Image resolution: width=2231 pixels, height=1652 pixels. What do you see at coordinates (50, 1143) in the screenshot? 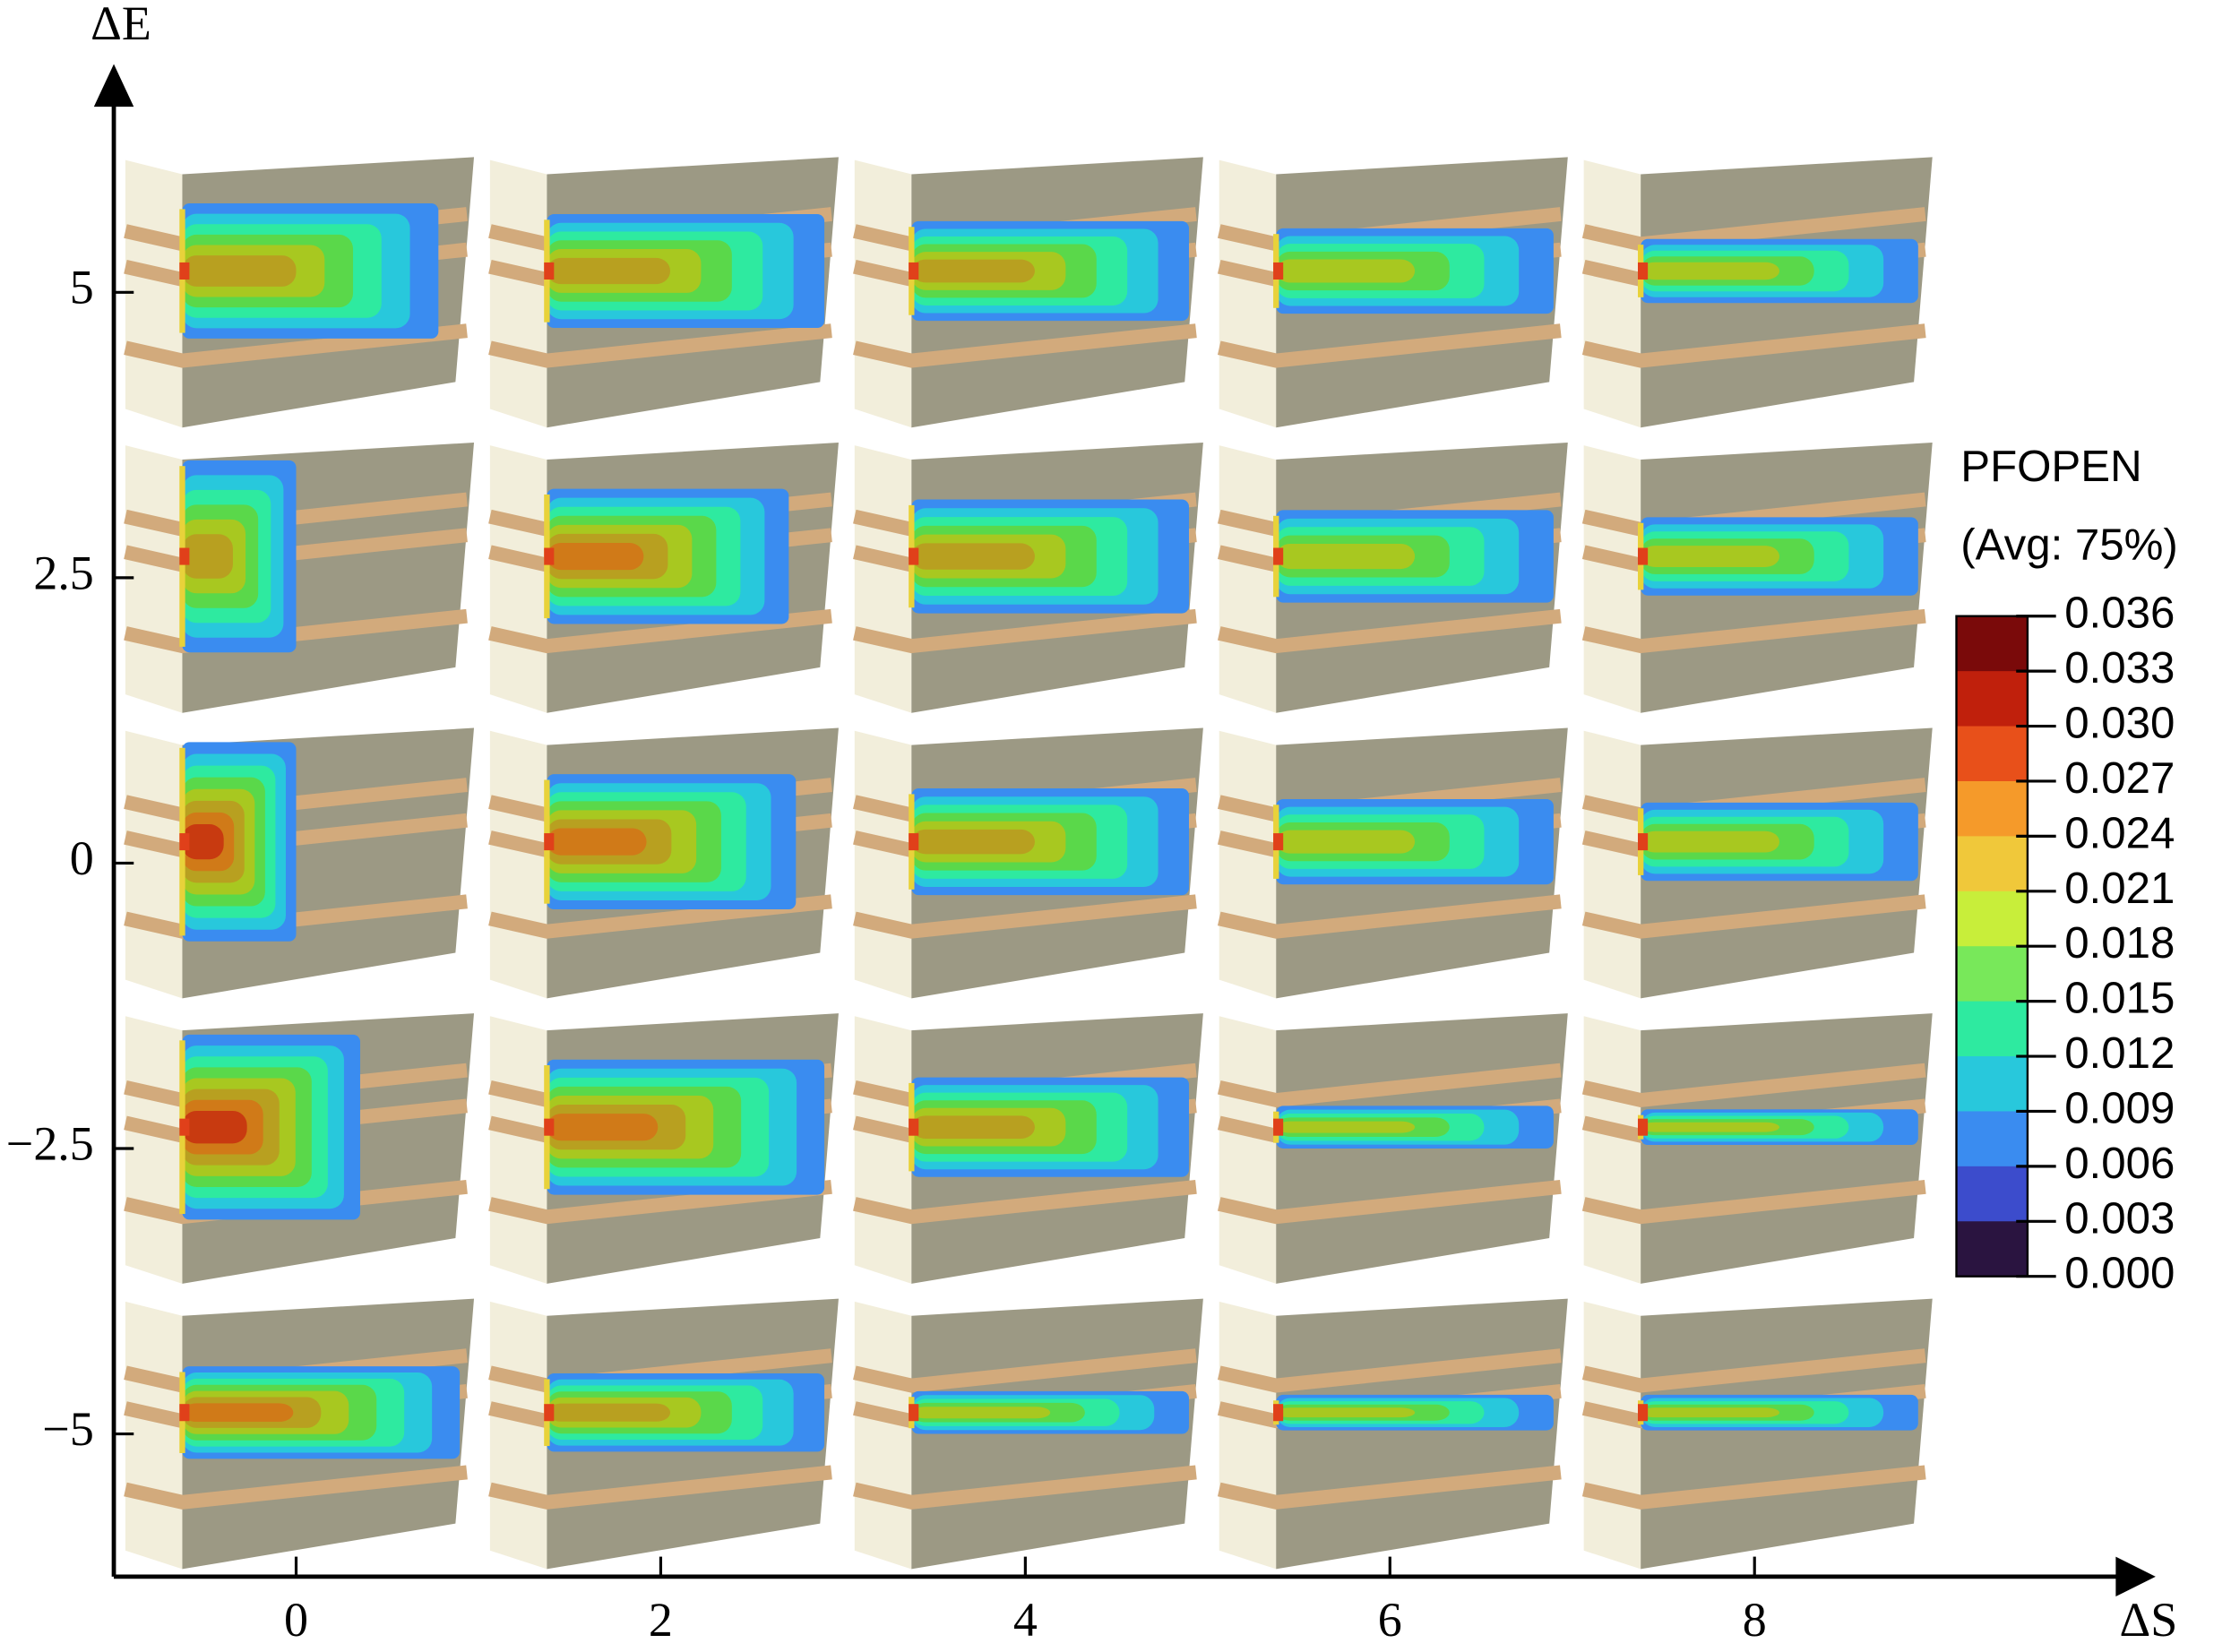
I see `y-tick-label: −2.5` at bounding box center [50, 1143].